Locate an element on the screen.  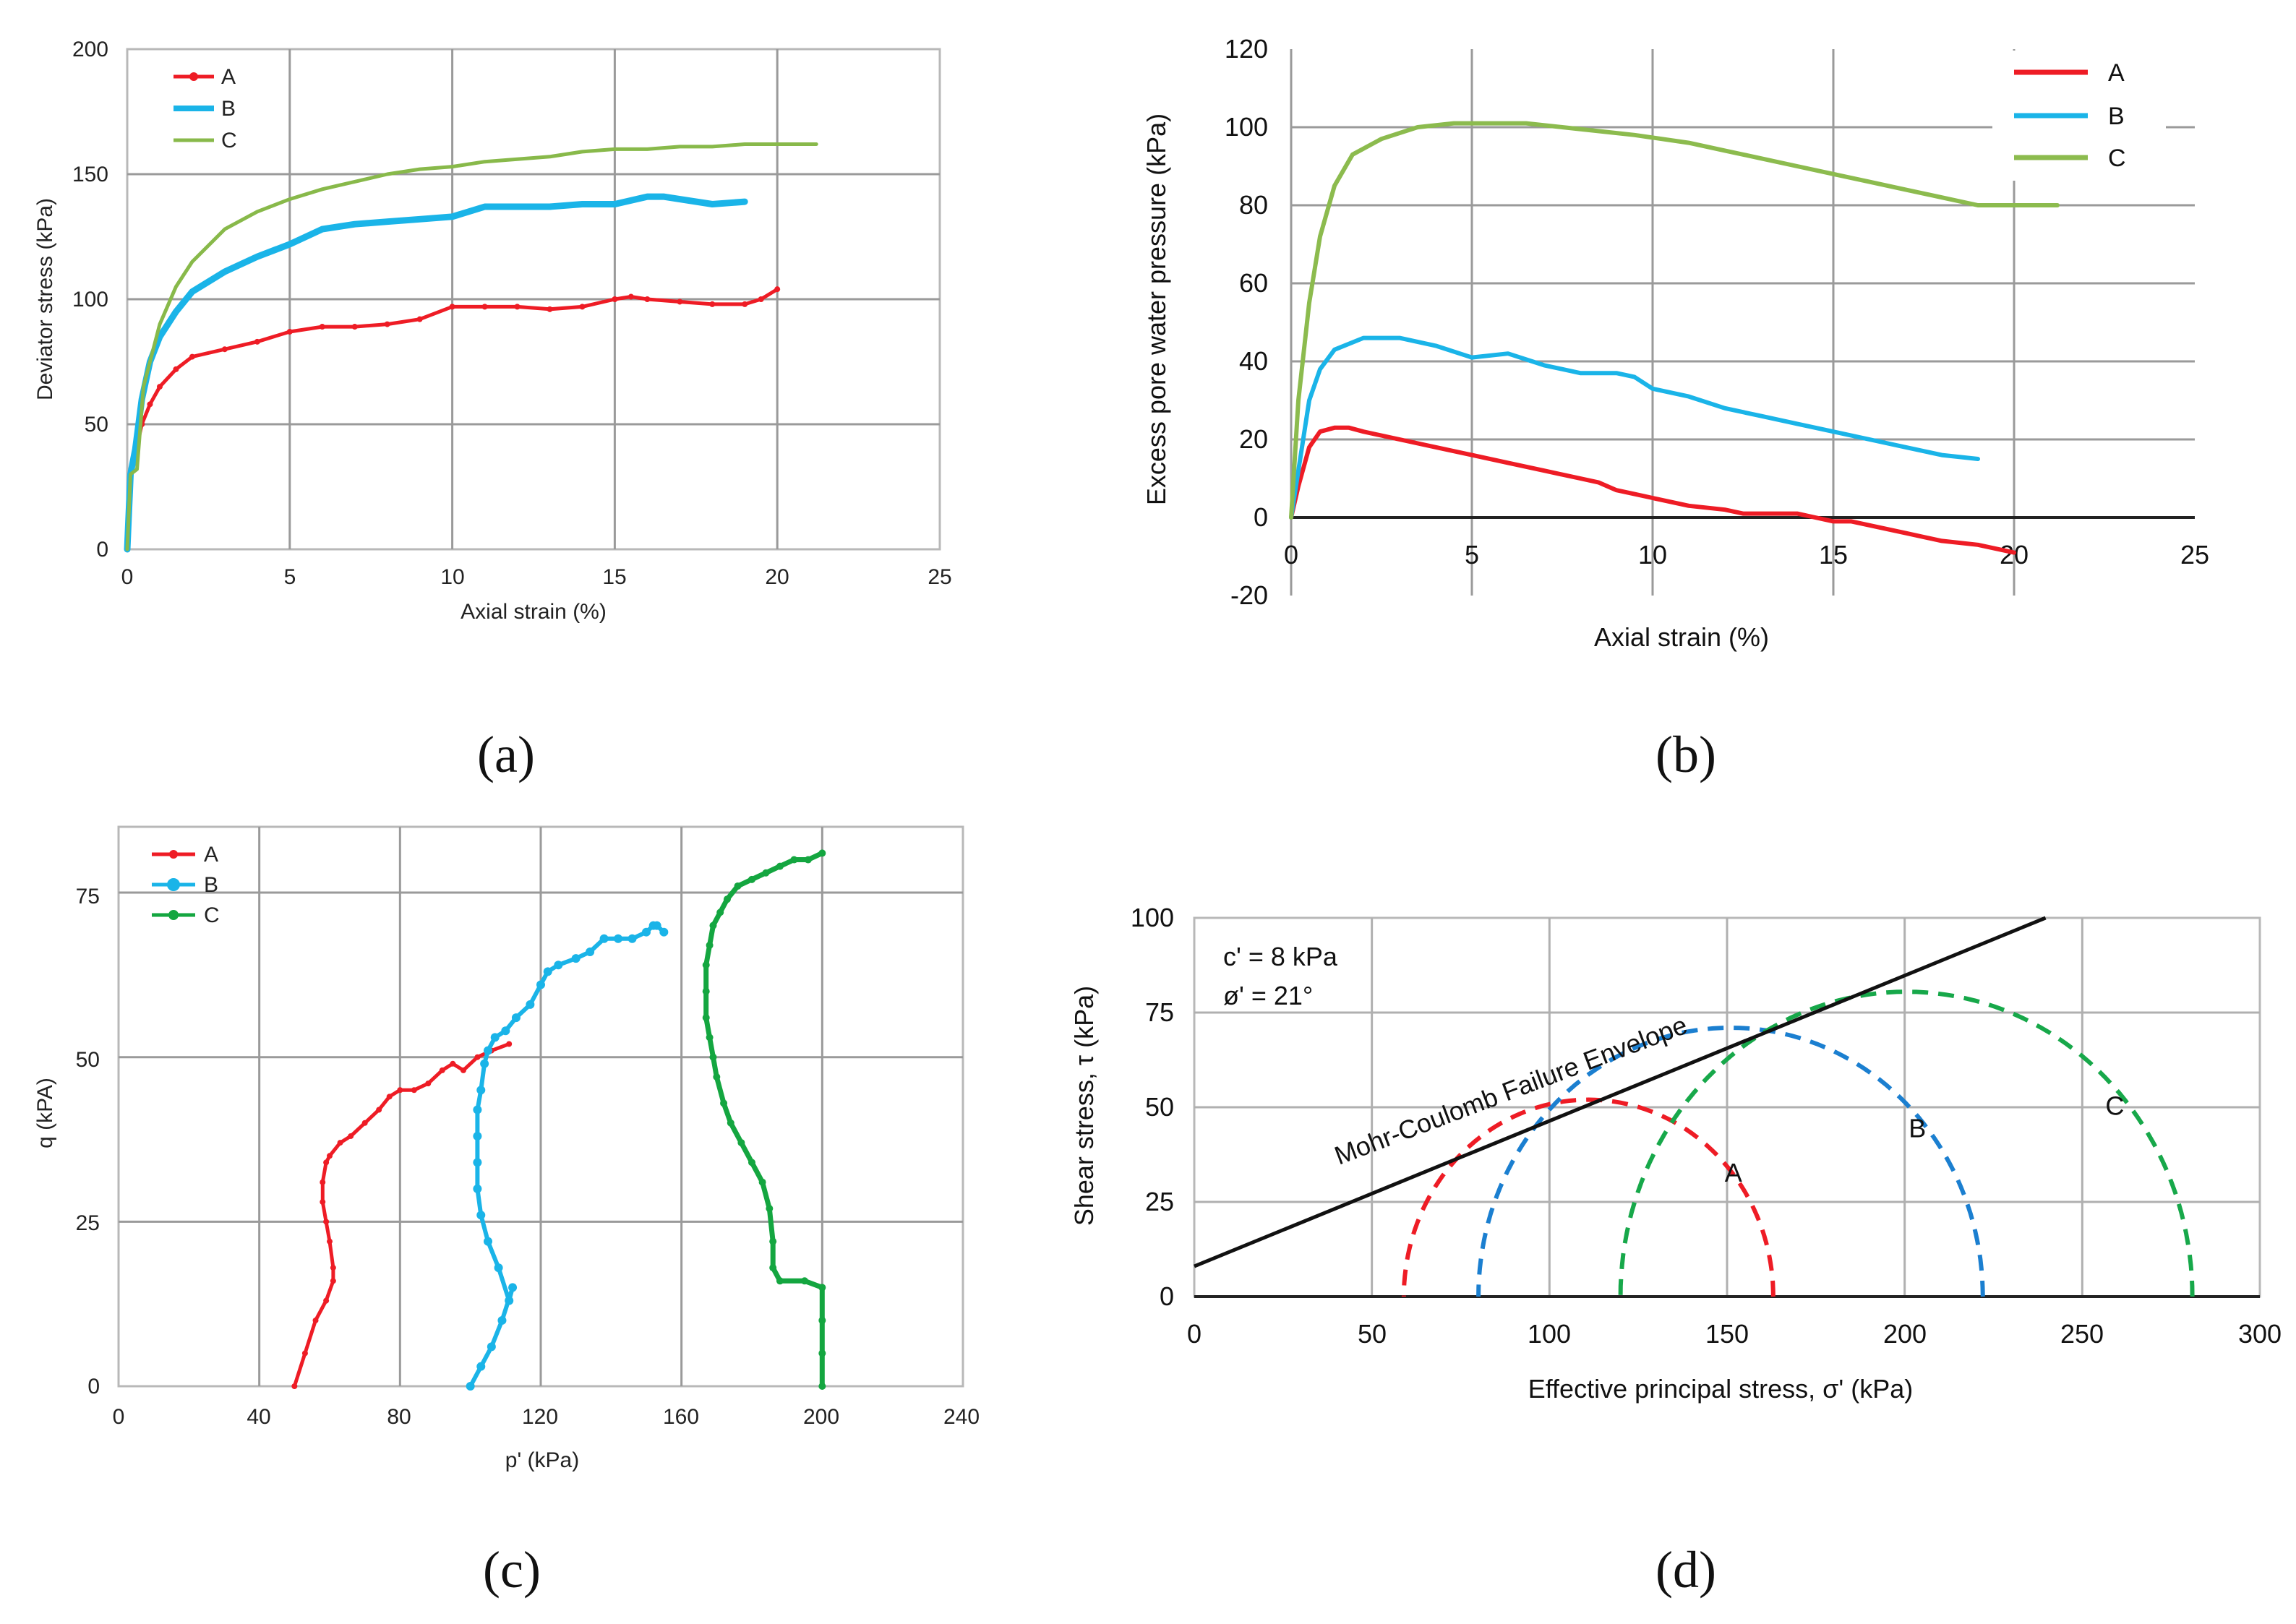
x-tick-label: 300 is located at coordinates (2260, 1334).